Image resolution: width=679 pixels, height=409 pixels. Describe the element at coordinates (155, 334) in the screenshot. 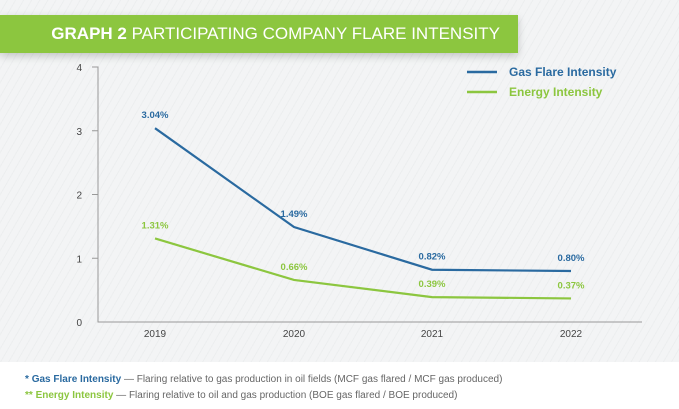

I see `x-tick-label: 2019` at that location.